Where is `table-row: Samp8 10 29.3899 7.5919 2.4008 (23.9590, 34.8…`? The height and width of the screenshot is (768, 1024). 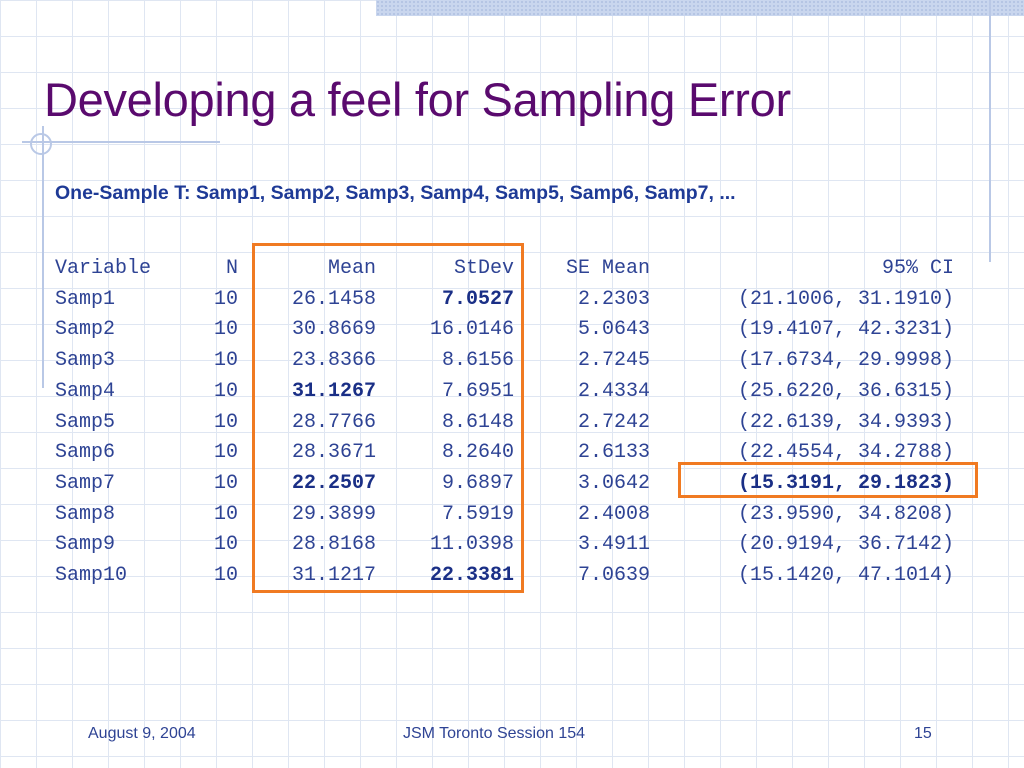 table-row: Samp8 10 29.3899 7.5919 2.4008 (23.9590, 34.8… is located at coordinates (504, 515).